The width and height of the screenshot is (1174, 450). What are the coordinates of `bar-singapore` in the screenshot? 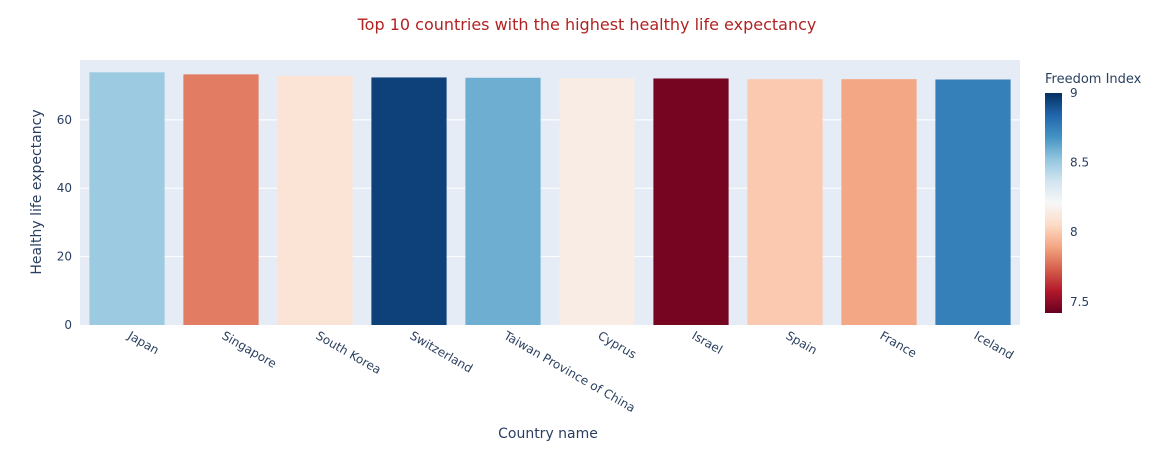 It's located at (221, 199).